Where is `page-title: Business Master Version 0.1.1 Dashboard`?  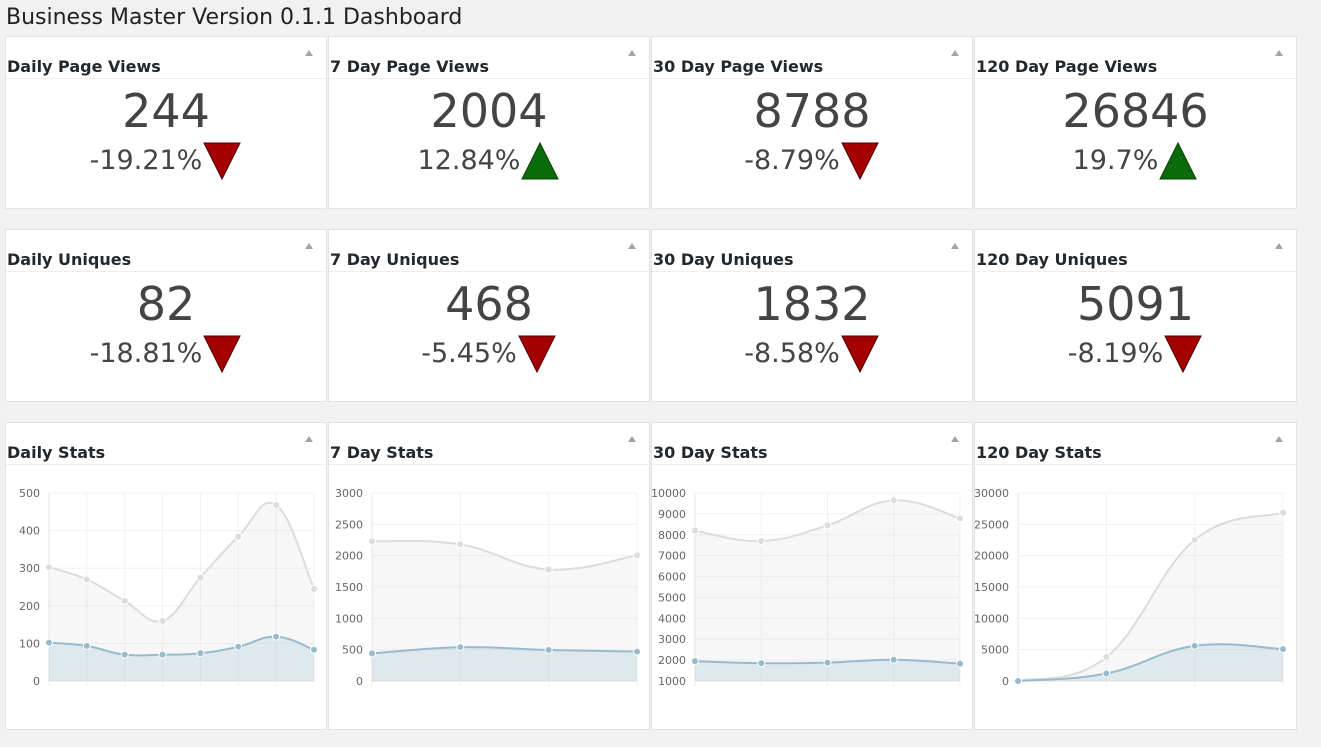 page-title: Business Master Version 0.1.1 Dashboard is located at coordinates (234, 17).